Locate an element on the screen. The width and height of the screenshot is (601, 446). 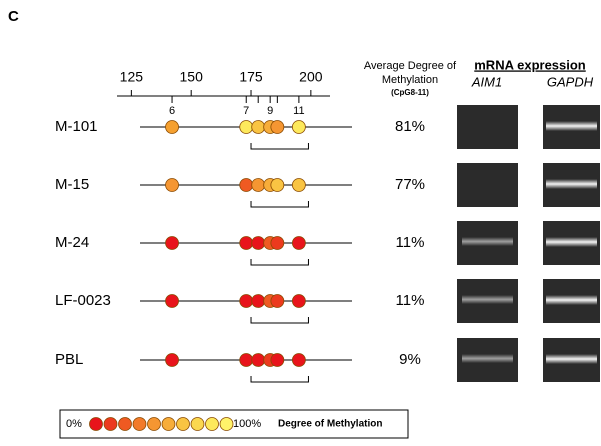
header: AIM1 is located at coordinates (486, 81).